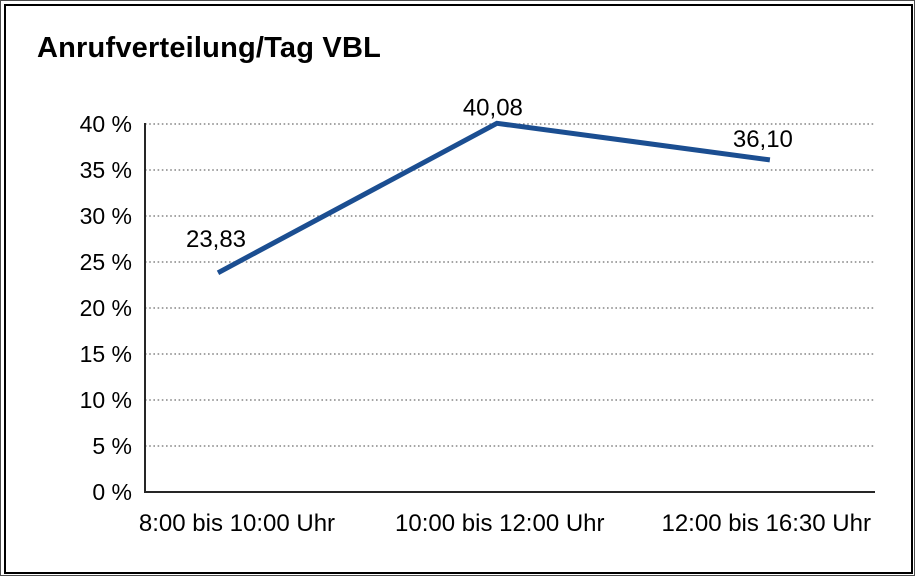  I want to click on y-axis-tick-label: 5 %, so click(112, 446).